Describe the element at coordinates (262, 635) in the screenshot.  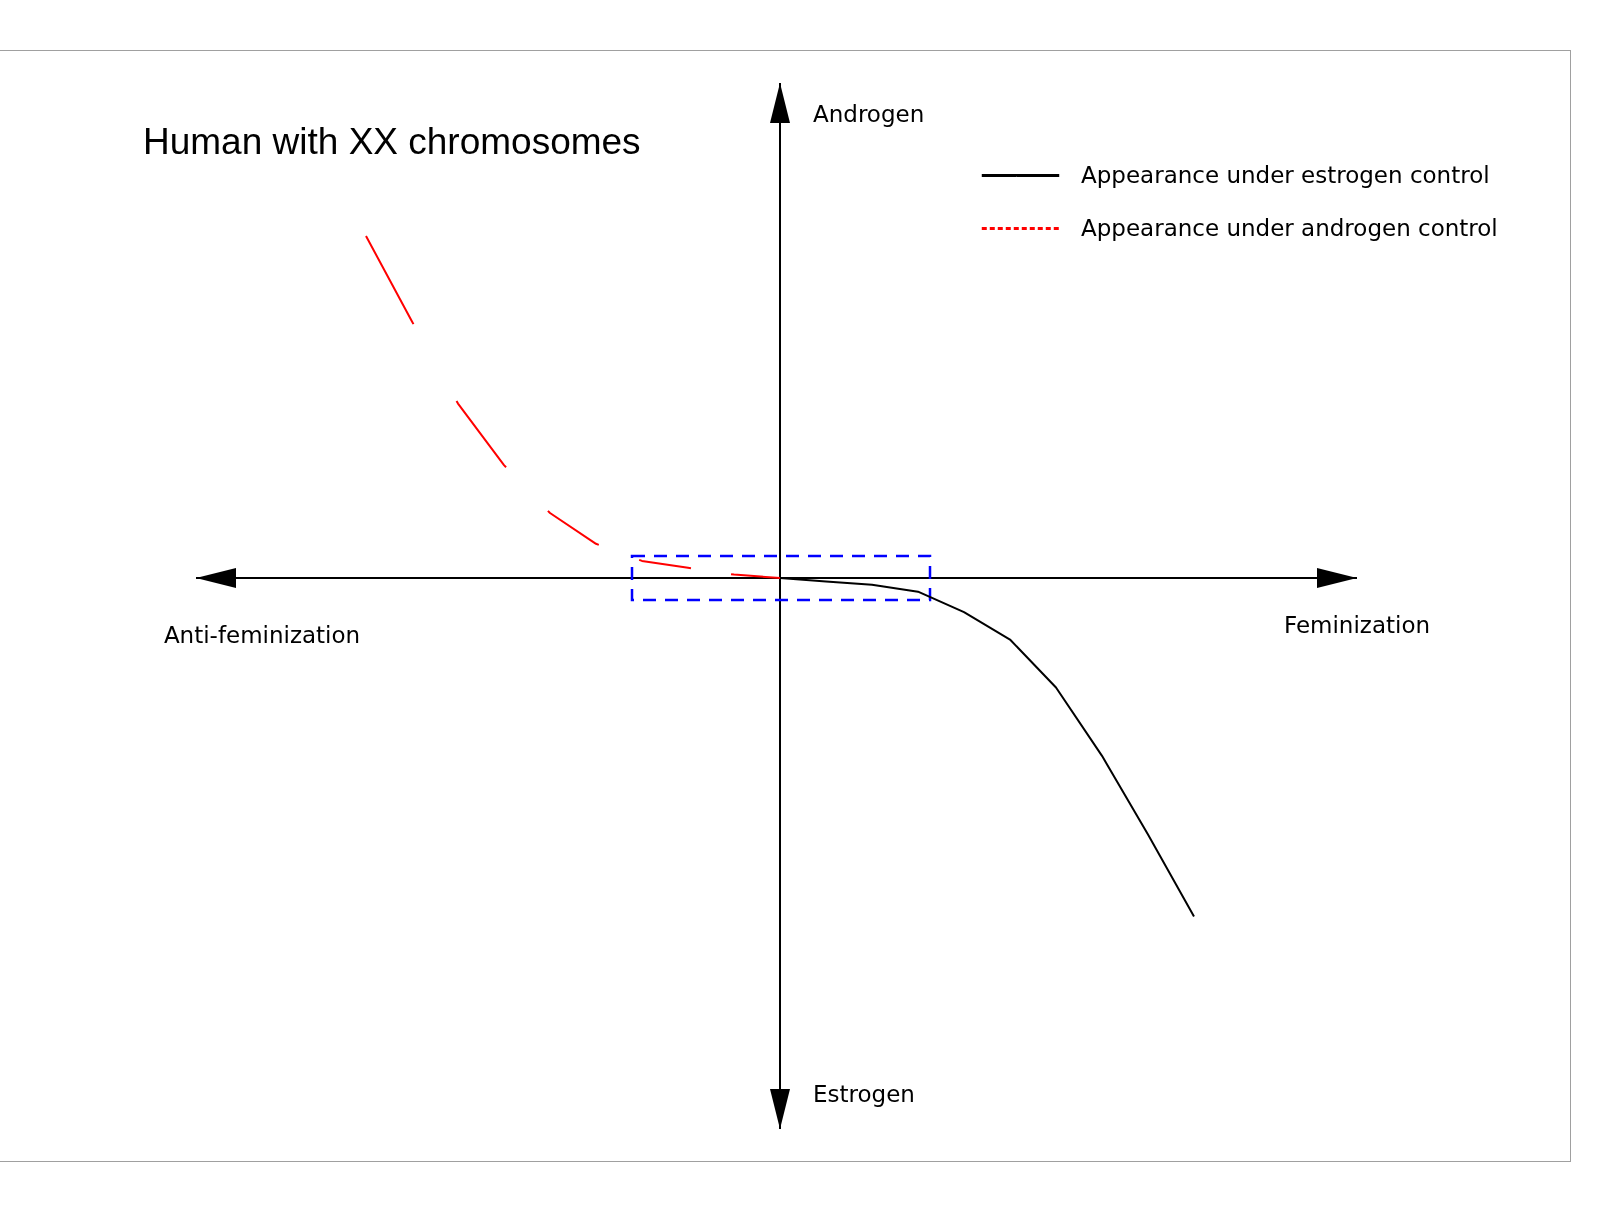
I see `annotation: Anti-feminization` at that location.